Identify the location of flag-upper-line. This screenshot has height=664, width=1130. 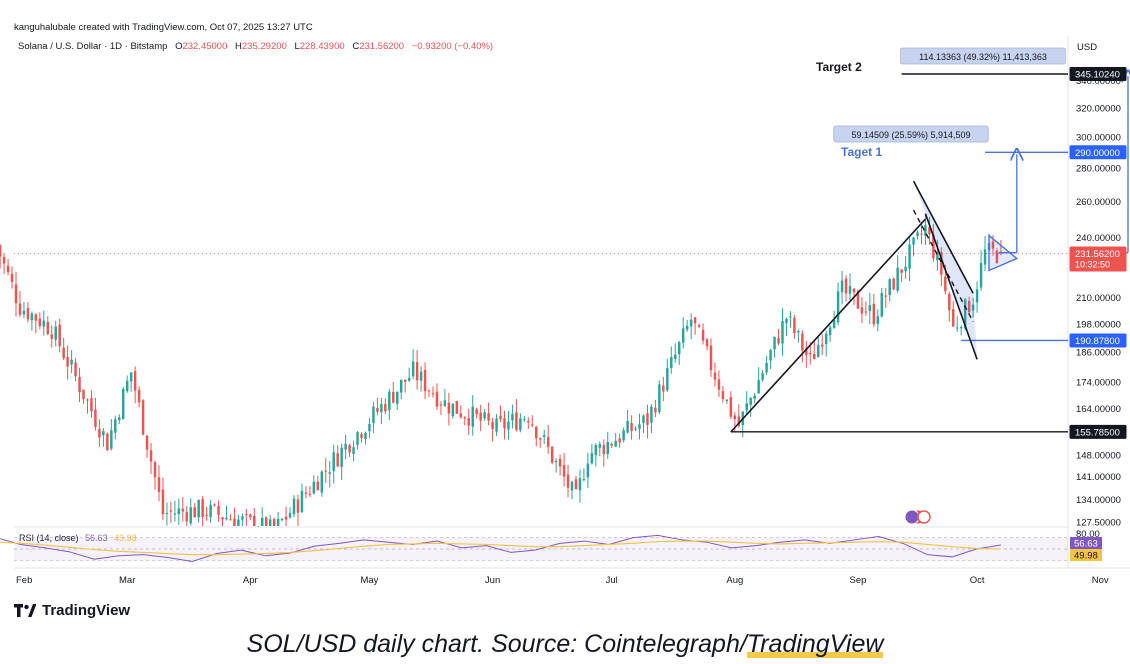
(943, 237).